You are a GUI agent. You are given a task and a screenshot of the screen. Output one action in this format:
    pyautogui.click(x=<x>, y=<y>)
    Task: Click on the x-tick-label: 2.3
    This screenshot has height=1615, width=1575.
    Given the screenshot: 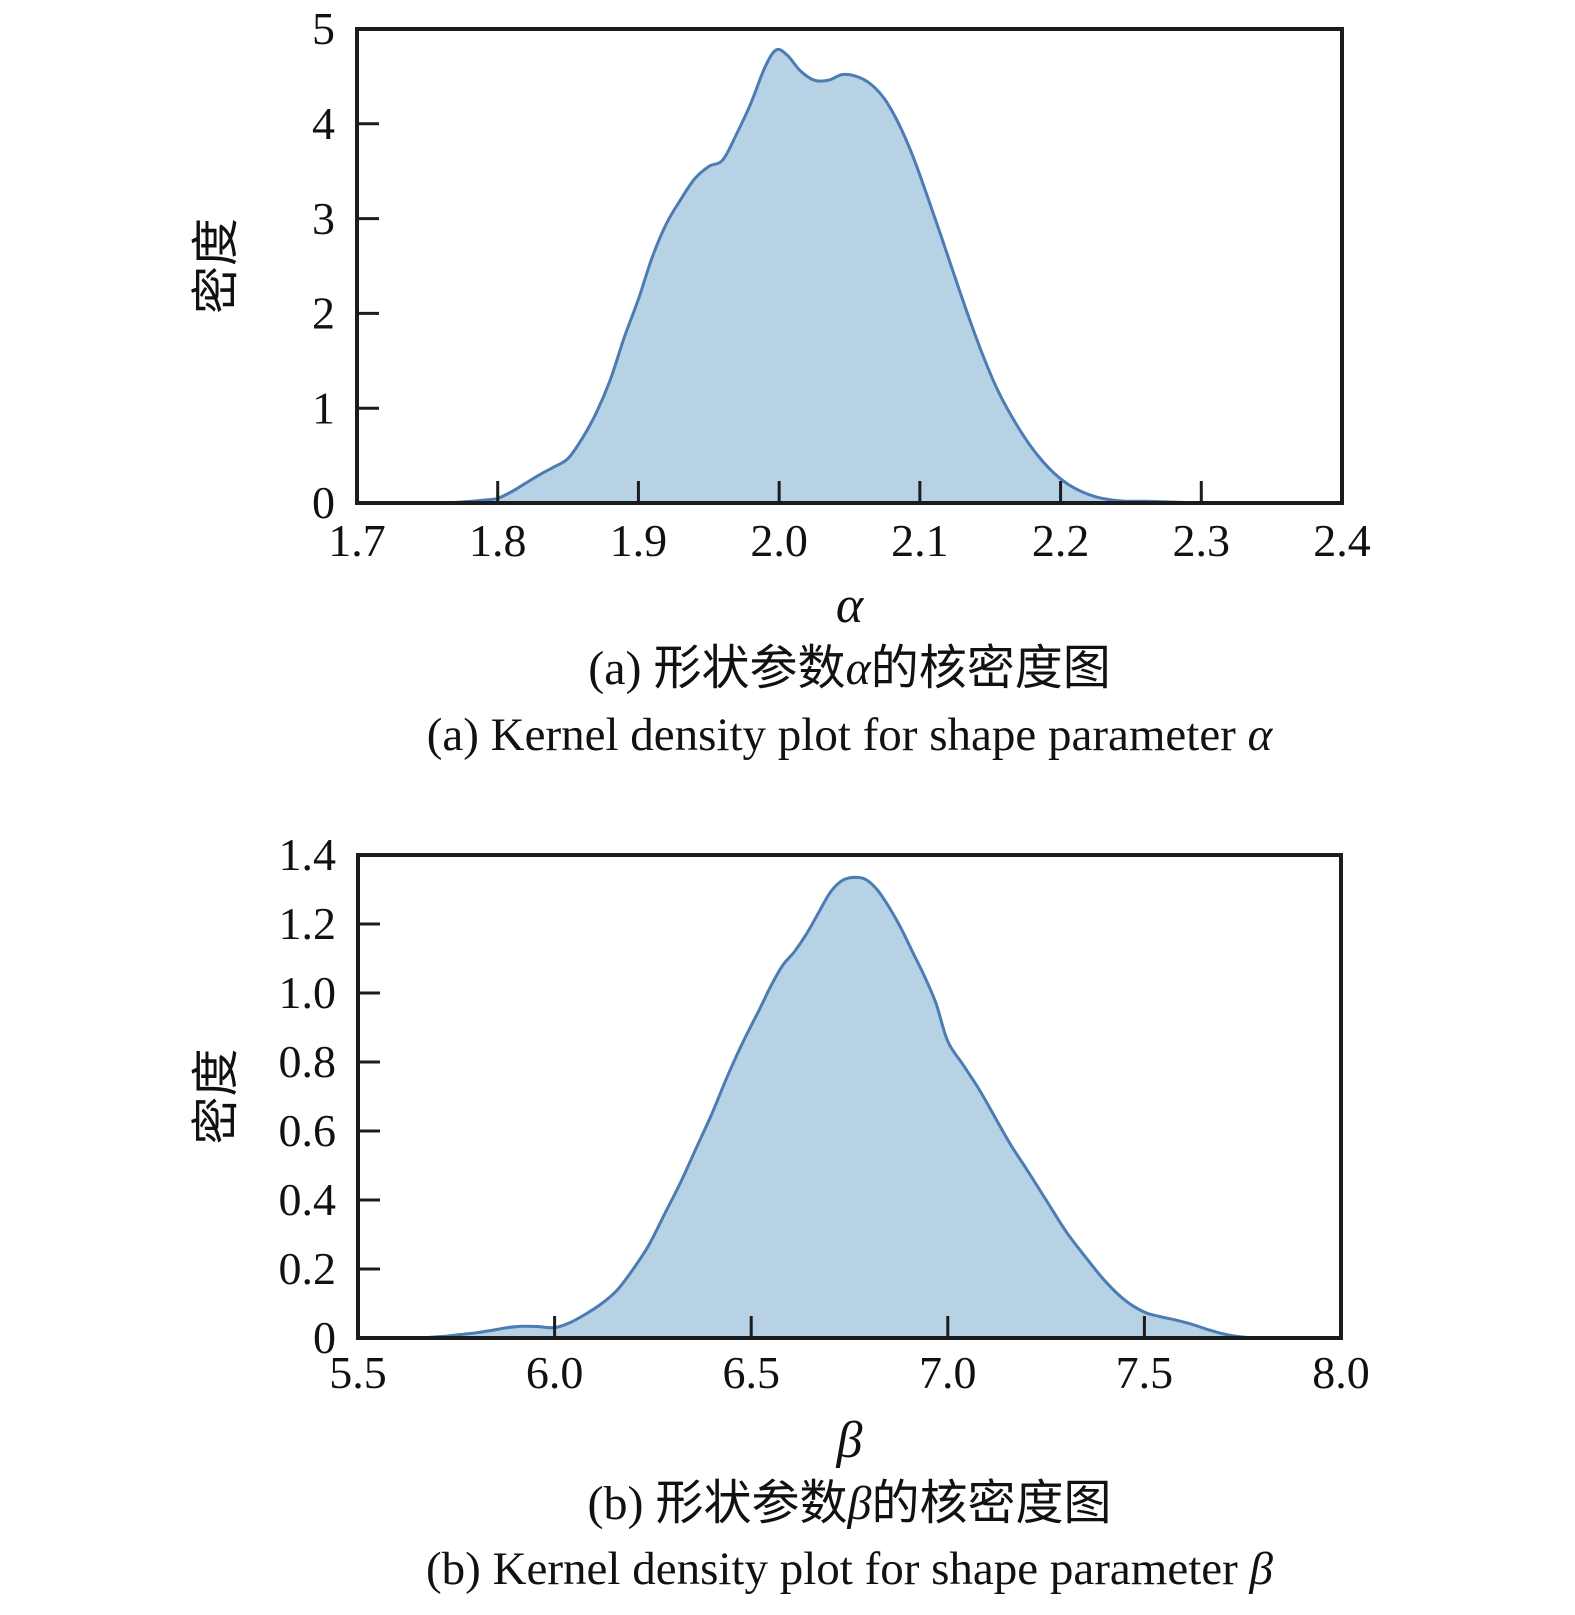 What is the action you would take?
    pyautogui.click(x=1202, y=540)
    